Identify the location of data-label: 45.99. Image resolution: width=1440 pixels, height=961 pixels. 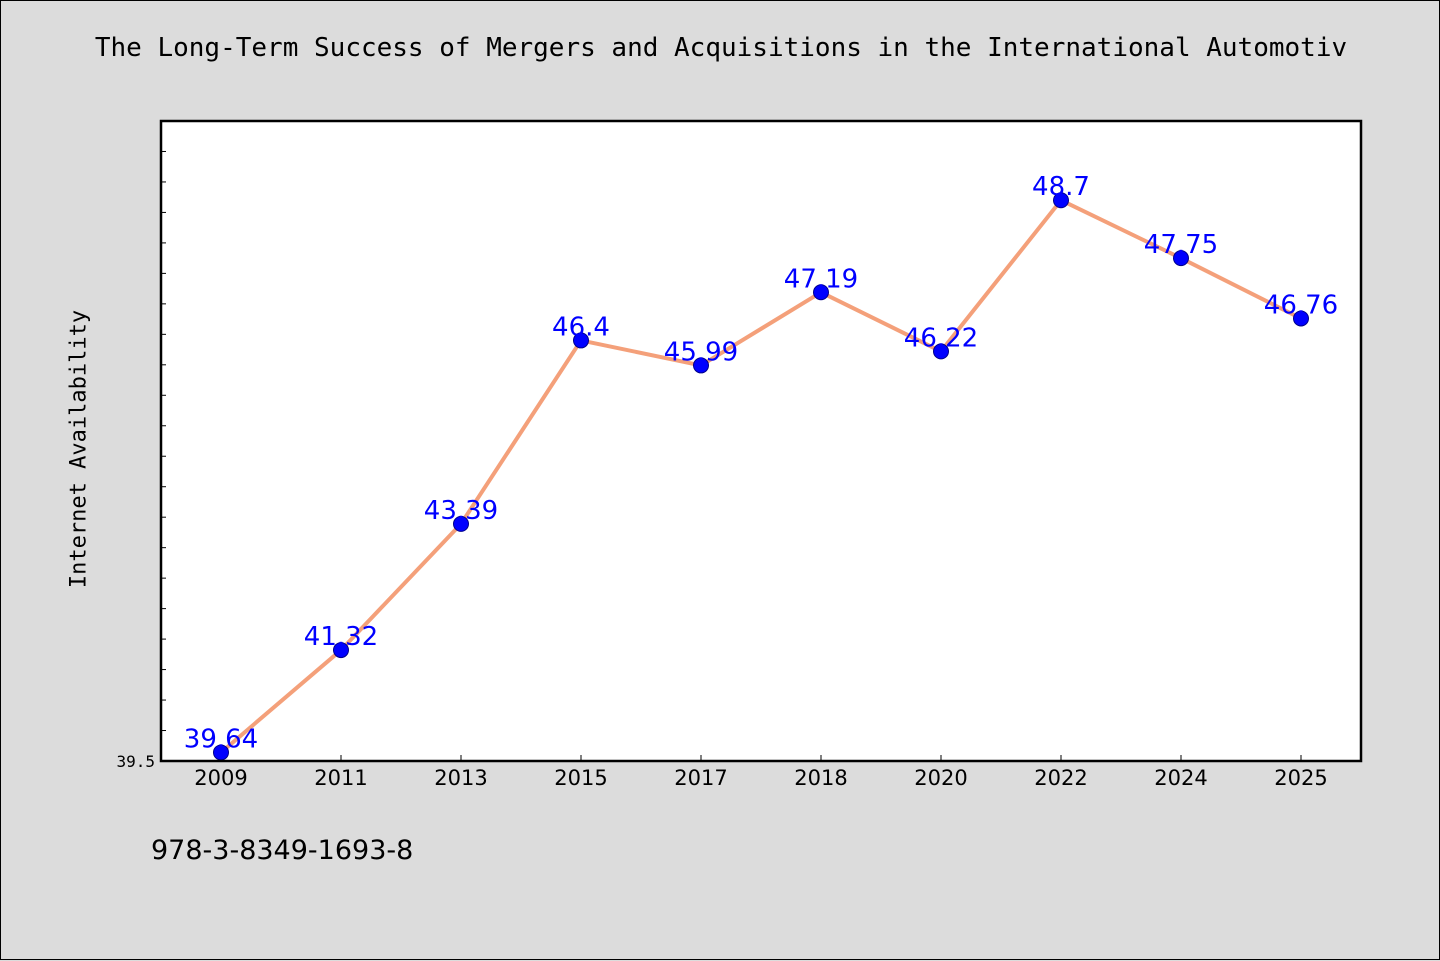
(701, 352).